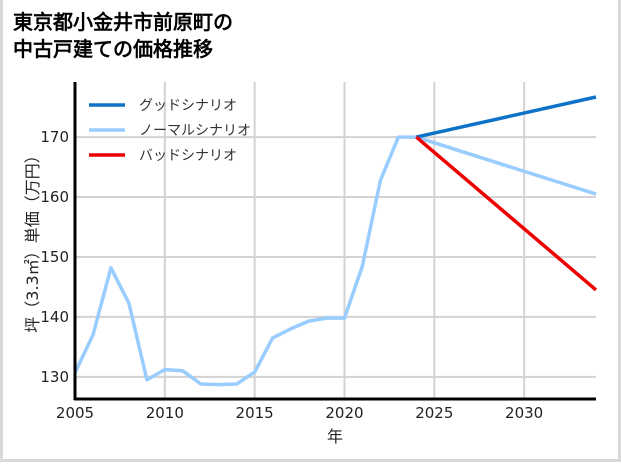  Describe the element at coordinates (434, 413) in the screenshot. I see `x-tick-label: 2025` at that location.